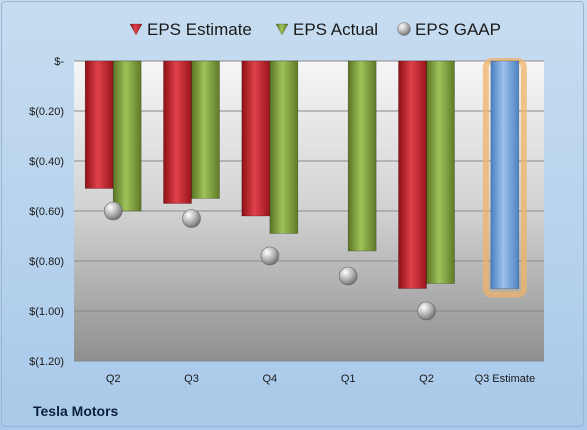 The width and height of the screenshot is (587, 430). Describe the element at coordinates (348, 379) in the screenshot. I see `x-tick-label: Q1` at that location.